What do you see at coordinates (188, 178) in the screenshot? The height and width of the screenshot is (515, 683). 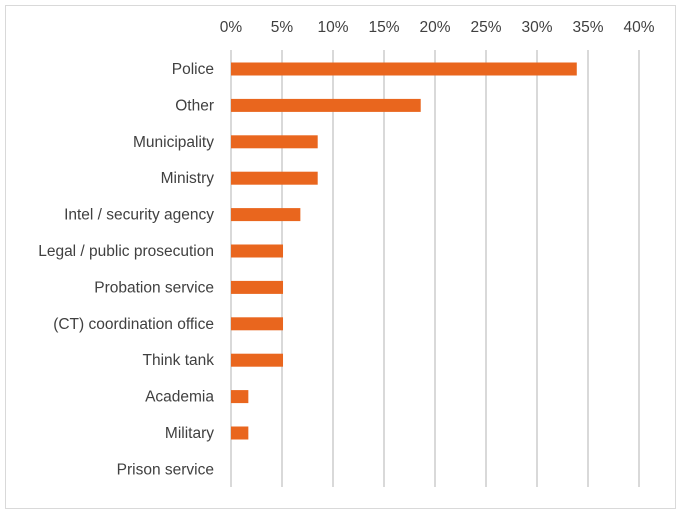 I see `category-label: Ministry` at bounding box center [188, 178].